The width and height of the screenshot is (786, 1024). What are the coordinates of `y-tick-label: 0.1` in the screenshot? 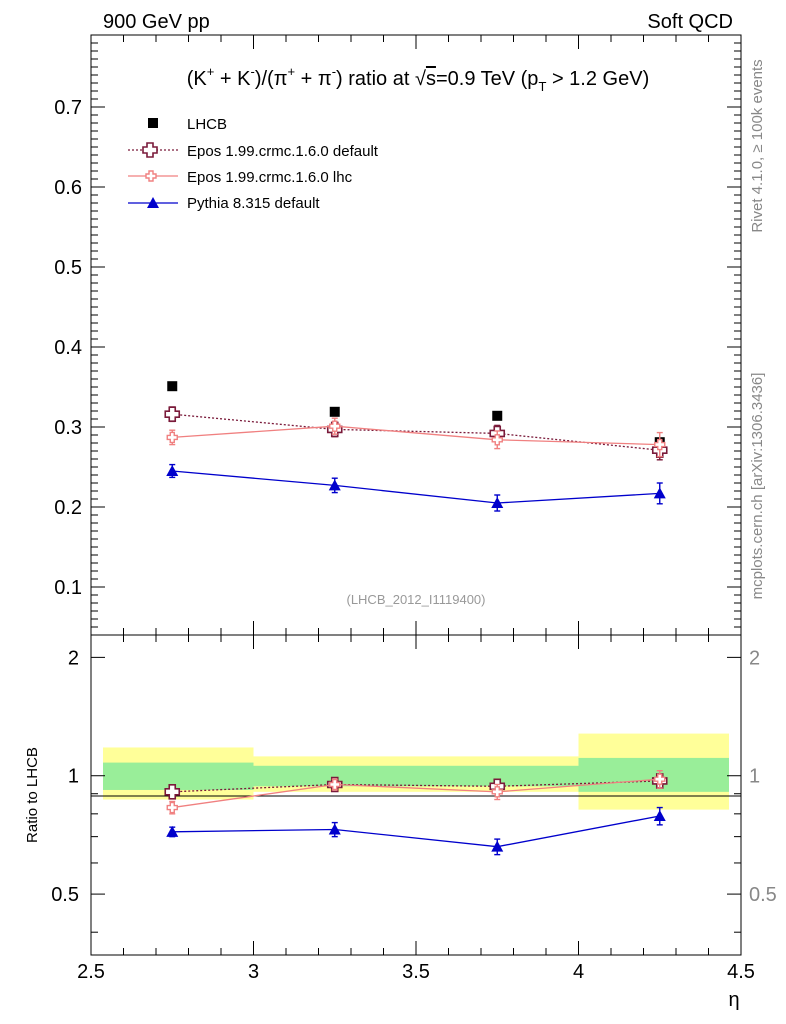 It's located at (68, 588).